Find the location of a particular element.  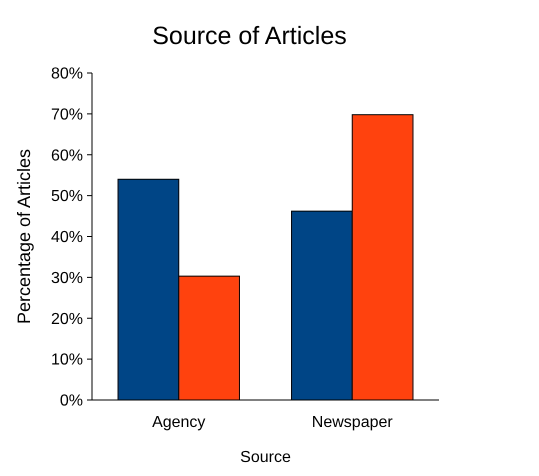

y-tick-label: 0% is located at coordinates (71, 401).